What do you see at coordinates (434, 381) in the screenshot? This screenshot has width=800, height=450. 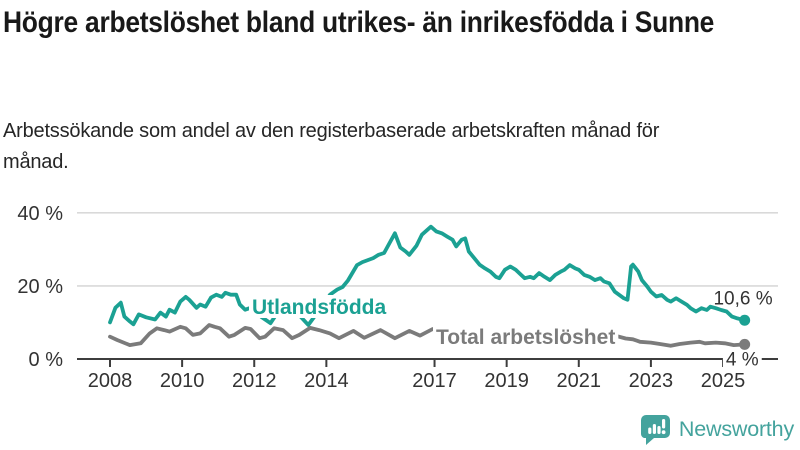 I see `x-axis-tick-label: 2017` at bounding box center [434, 381].